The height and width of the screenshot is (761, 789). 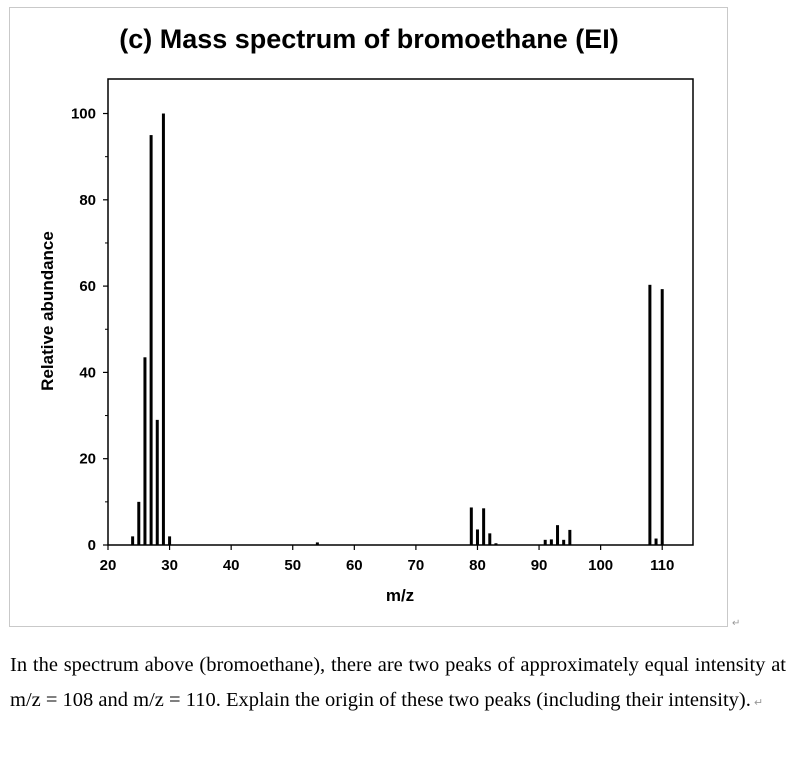 What do you see at coordinates (231, 565) in the screenshot?
I see `x-tick-label: 40` at bounding box center [231, 565].